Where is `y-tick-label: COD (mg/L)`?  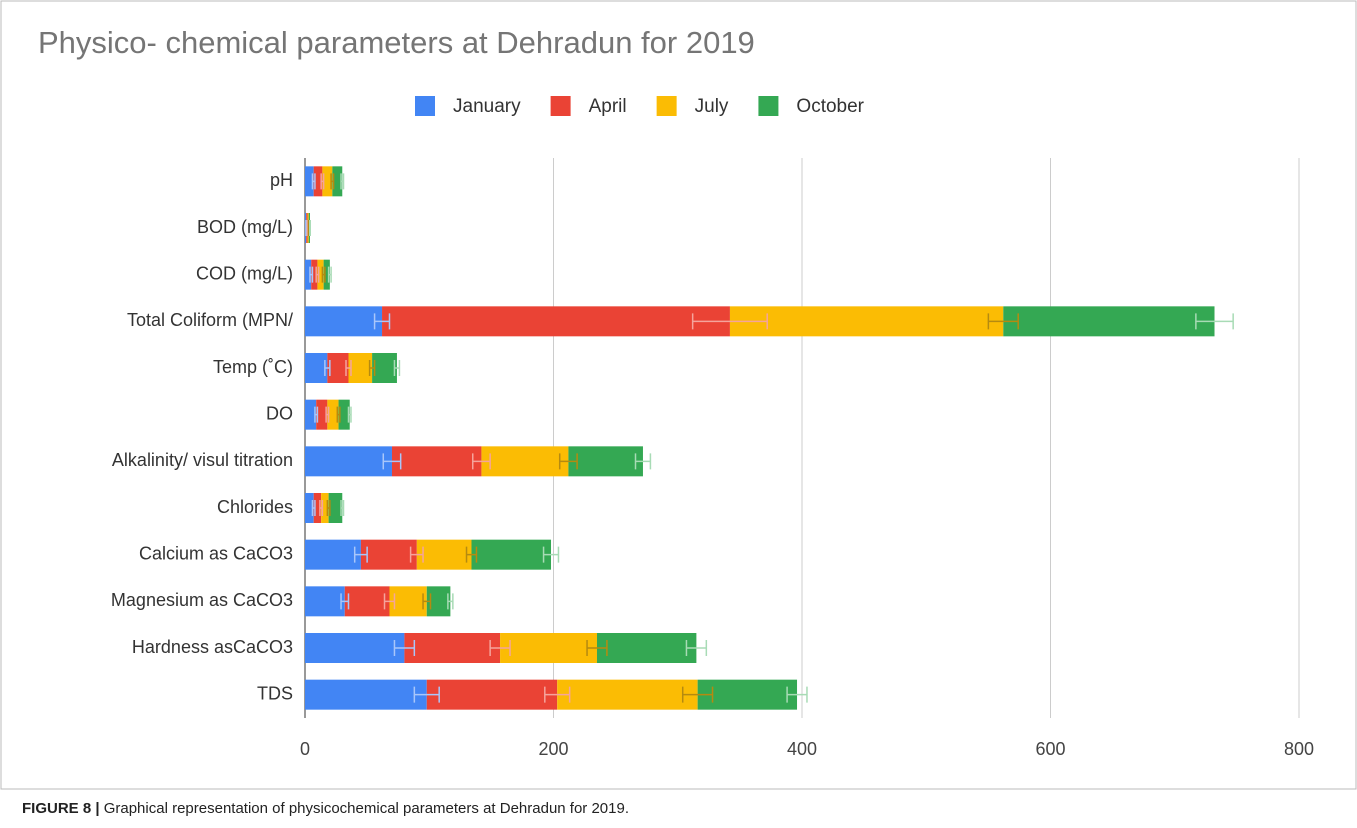 y-tick-label: COD (mg/L) is located at coordinates (244, 273).